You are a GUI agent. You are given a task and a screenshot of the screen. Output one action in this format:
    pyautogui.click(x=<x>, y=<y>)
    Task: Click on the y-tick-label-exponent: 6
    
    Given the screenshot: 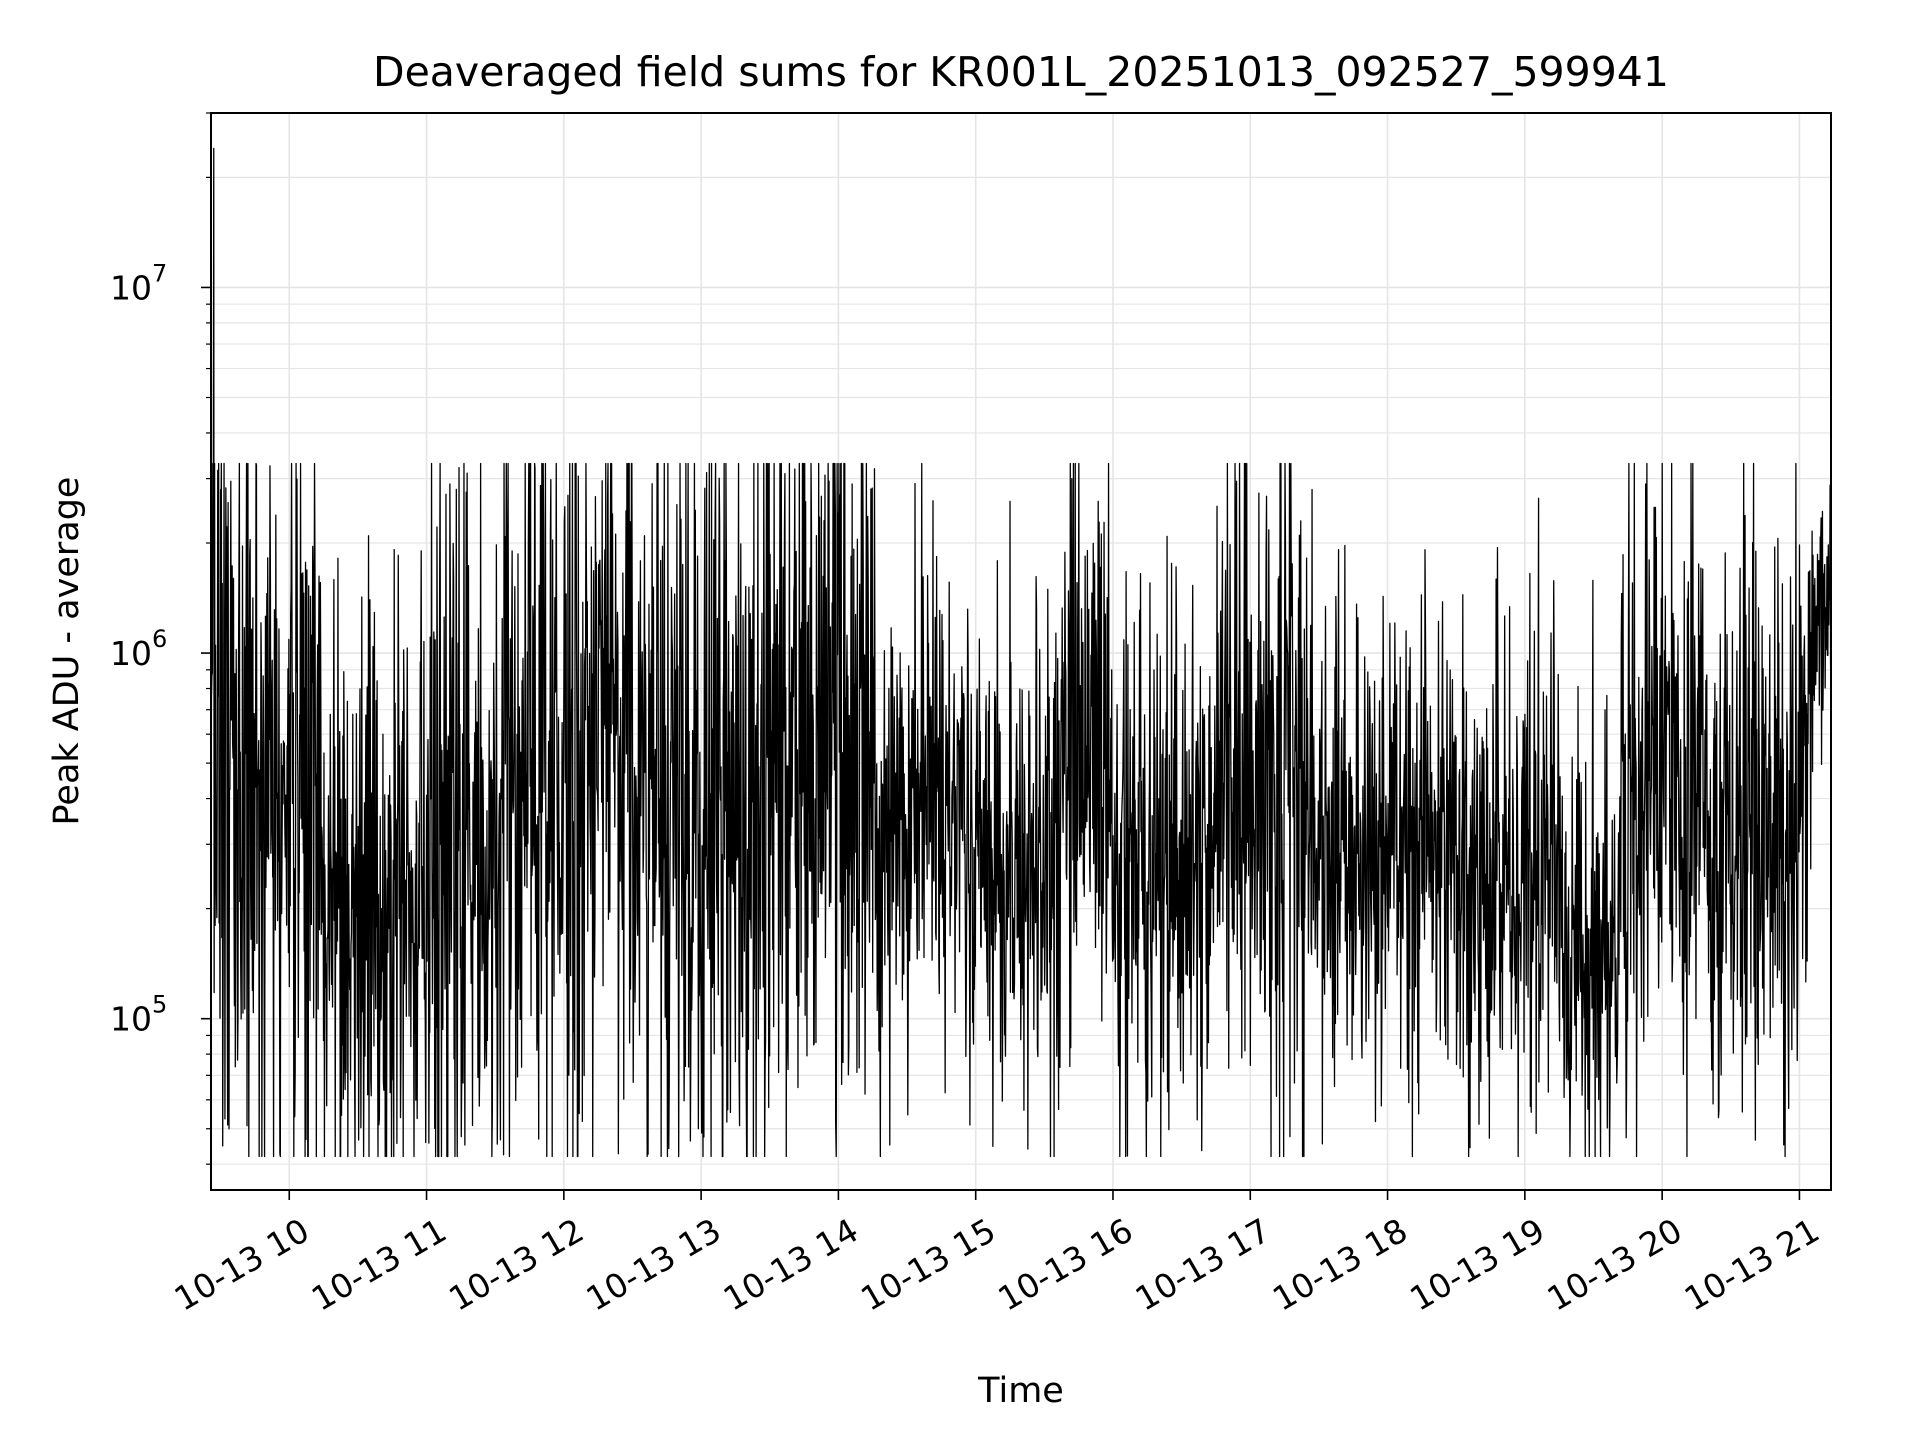 What is the action you would take?
    pyautogui.click(x=159, y=639)
    